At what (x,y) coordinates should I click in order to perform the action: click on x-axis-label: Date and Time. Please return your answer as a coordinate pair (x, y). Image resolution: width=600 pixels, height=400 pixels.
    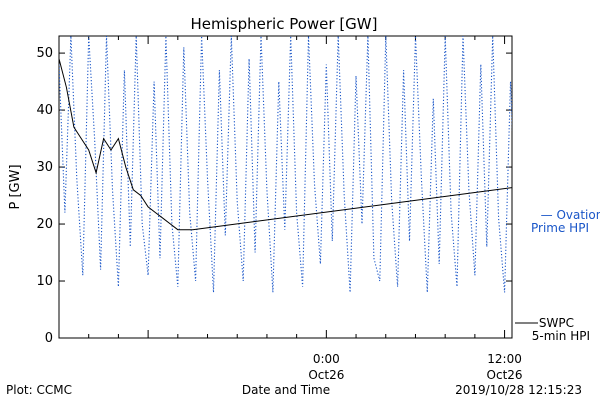
    Looking at the image, I should click on (286, 390).